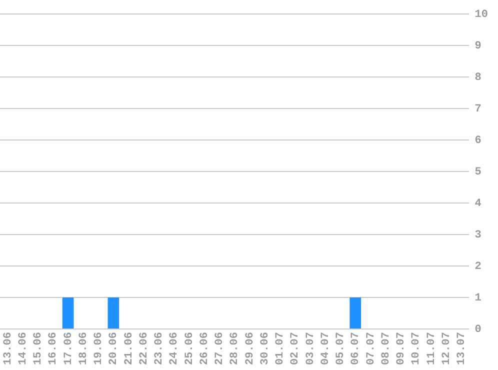 The height and width of the screenshot is (370, 498). What do you see at coordinates (23, 349) in the screenshot?
I see `x-tick-label: 14.06` at bounding box center [23, 349].